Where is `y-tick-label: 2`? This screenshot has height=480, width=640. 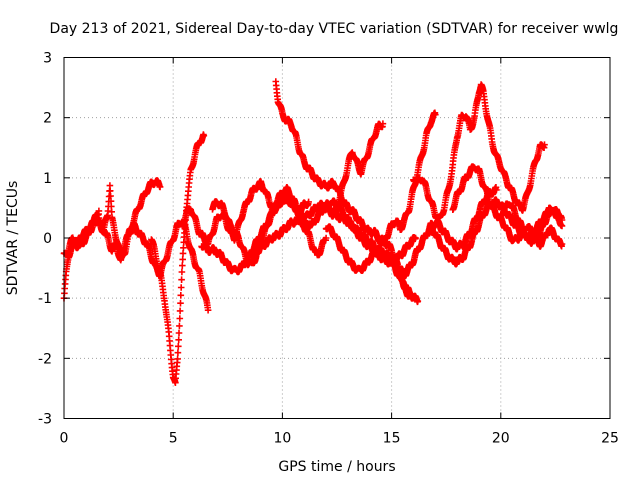 y-tick-label: 2 is located at coordinates (47, 119).